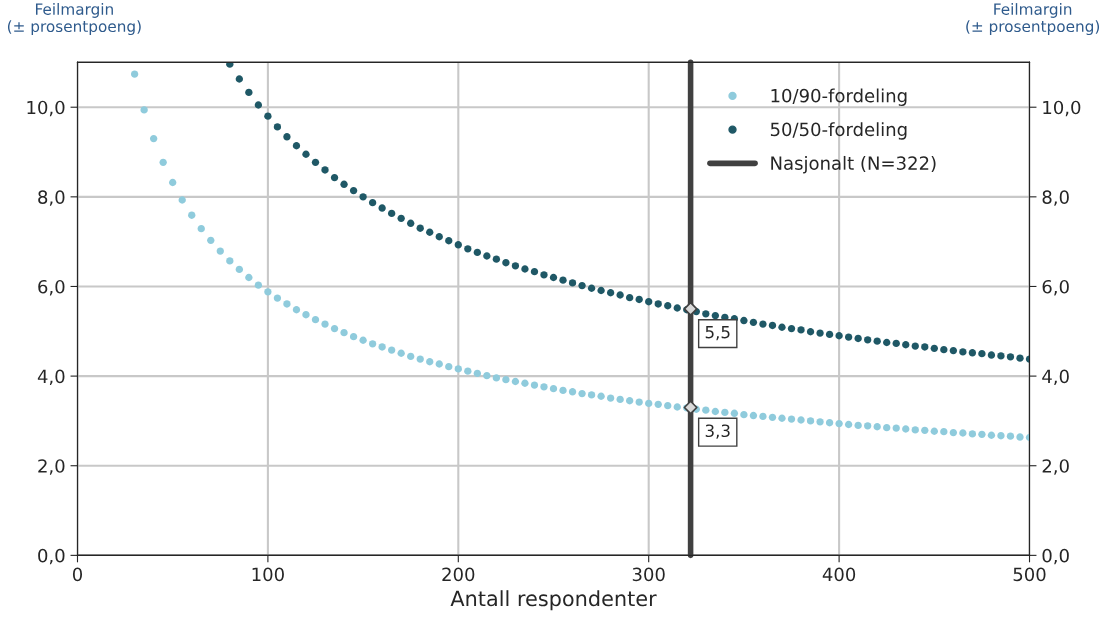  Describe the element at coordinates (51, 198) in the screenshot. I see `y-tick-label: 8,0` at that location.